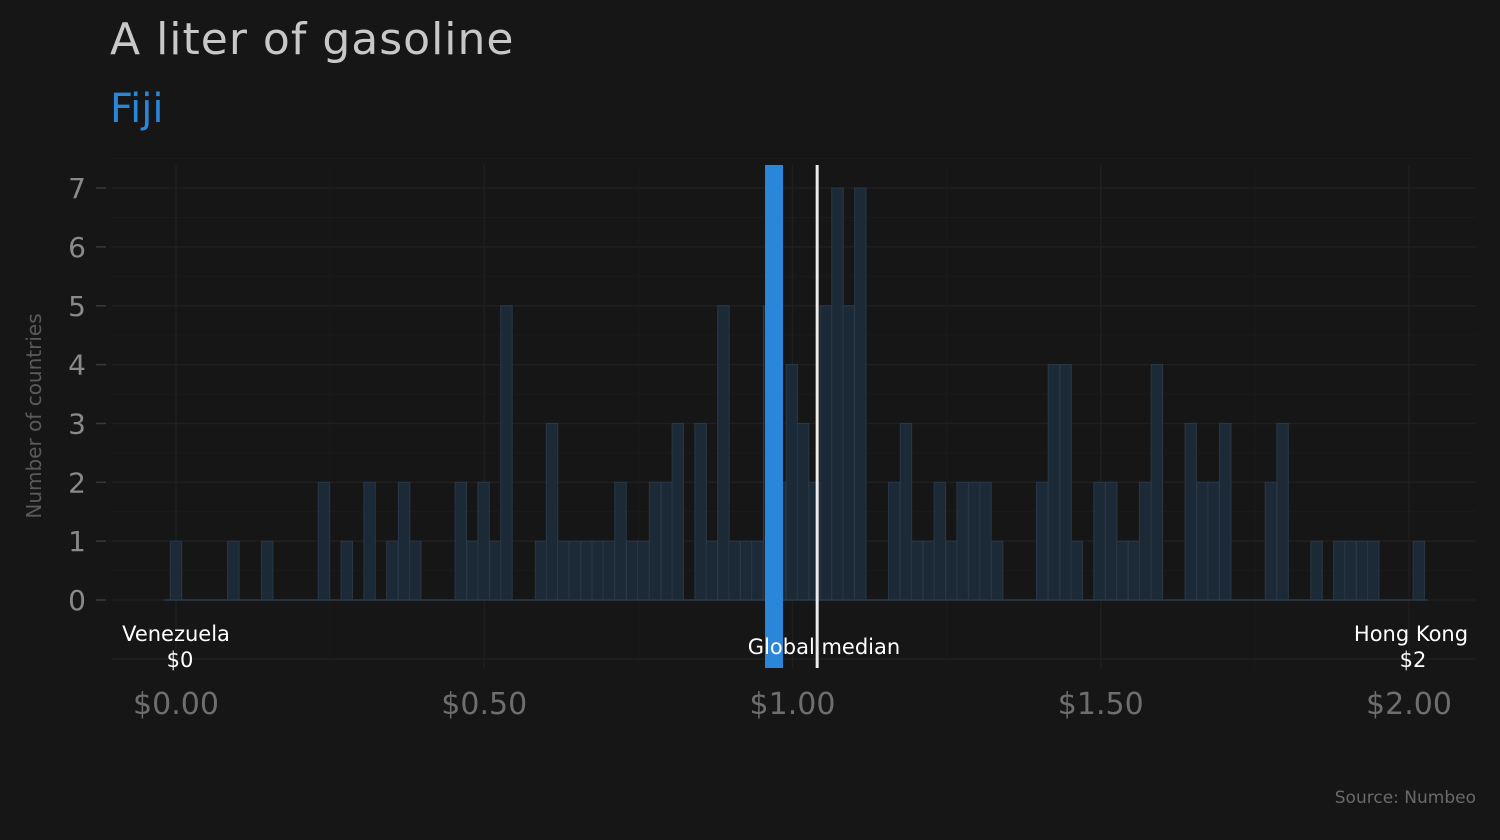 The width and height of the screenshot is (1500, 840). I want to click on y-tick-label: 2, so click(77, 482).